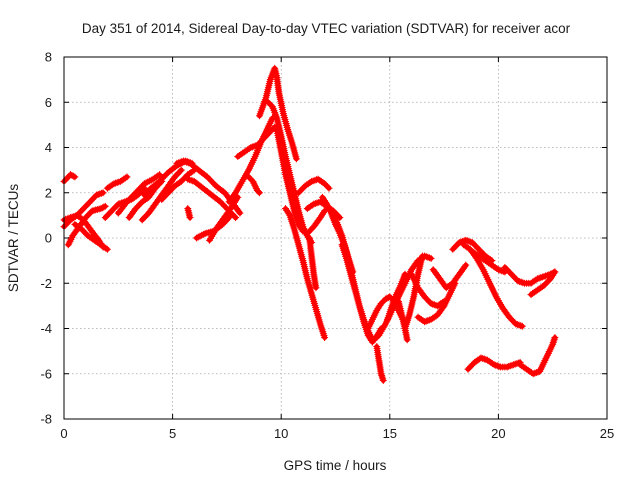 This screenshot has height=480, width=640. What do you see at coordinates (281, 433) in the screenshot?
I see `x-tick-label: 10` at bounding box center [281, 433].